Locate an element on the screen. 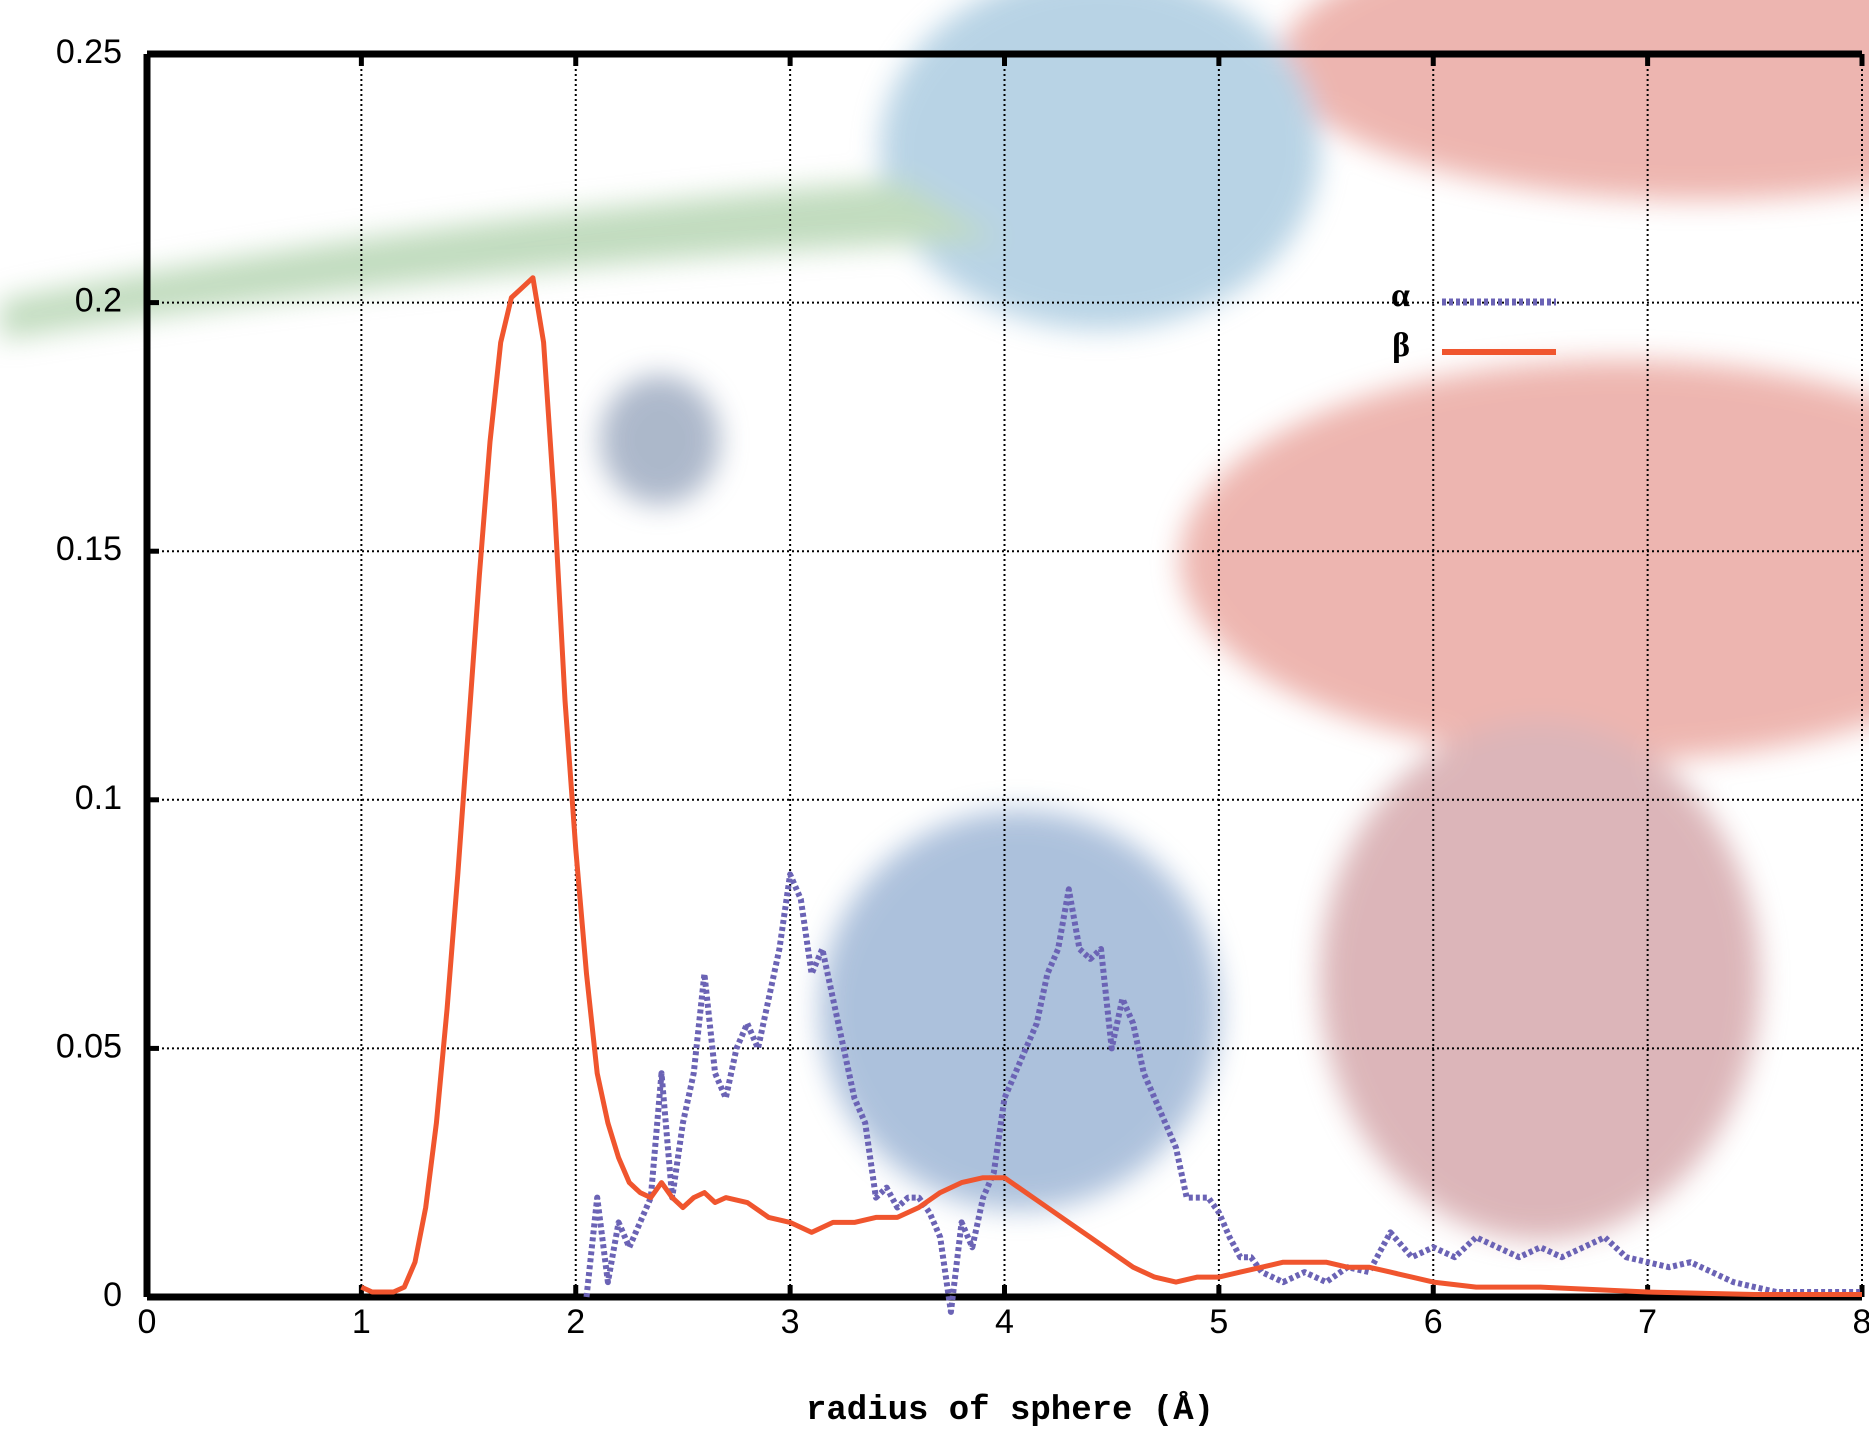 The height and width of the screenshot is (1429, 1869). x-tick-label: 7 is located at coordinates (1647, 1322).